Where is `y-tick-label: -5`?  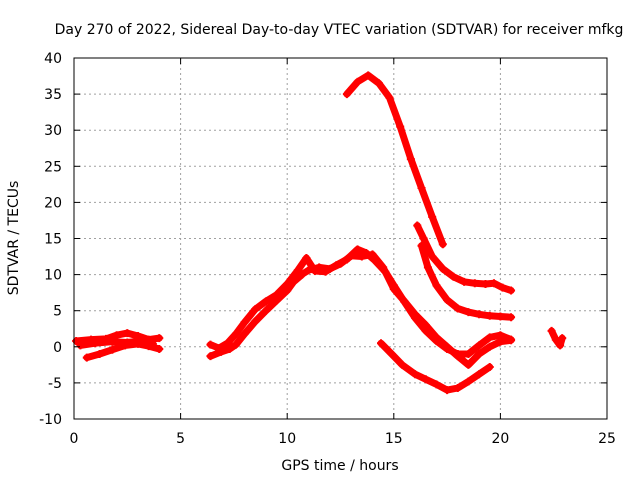
y-tick-label: -5 is located at coordinates (55, 384).